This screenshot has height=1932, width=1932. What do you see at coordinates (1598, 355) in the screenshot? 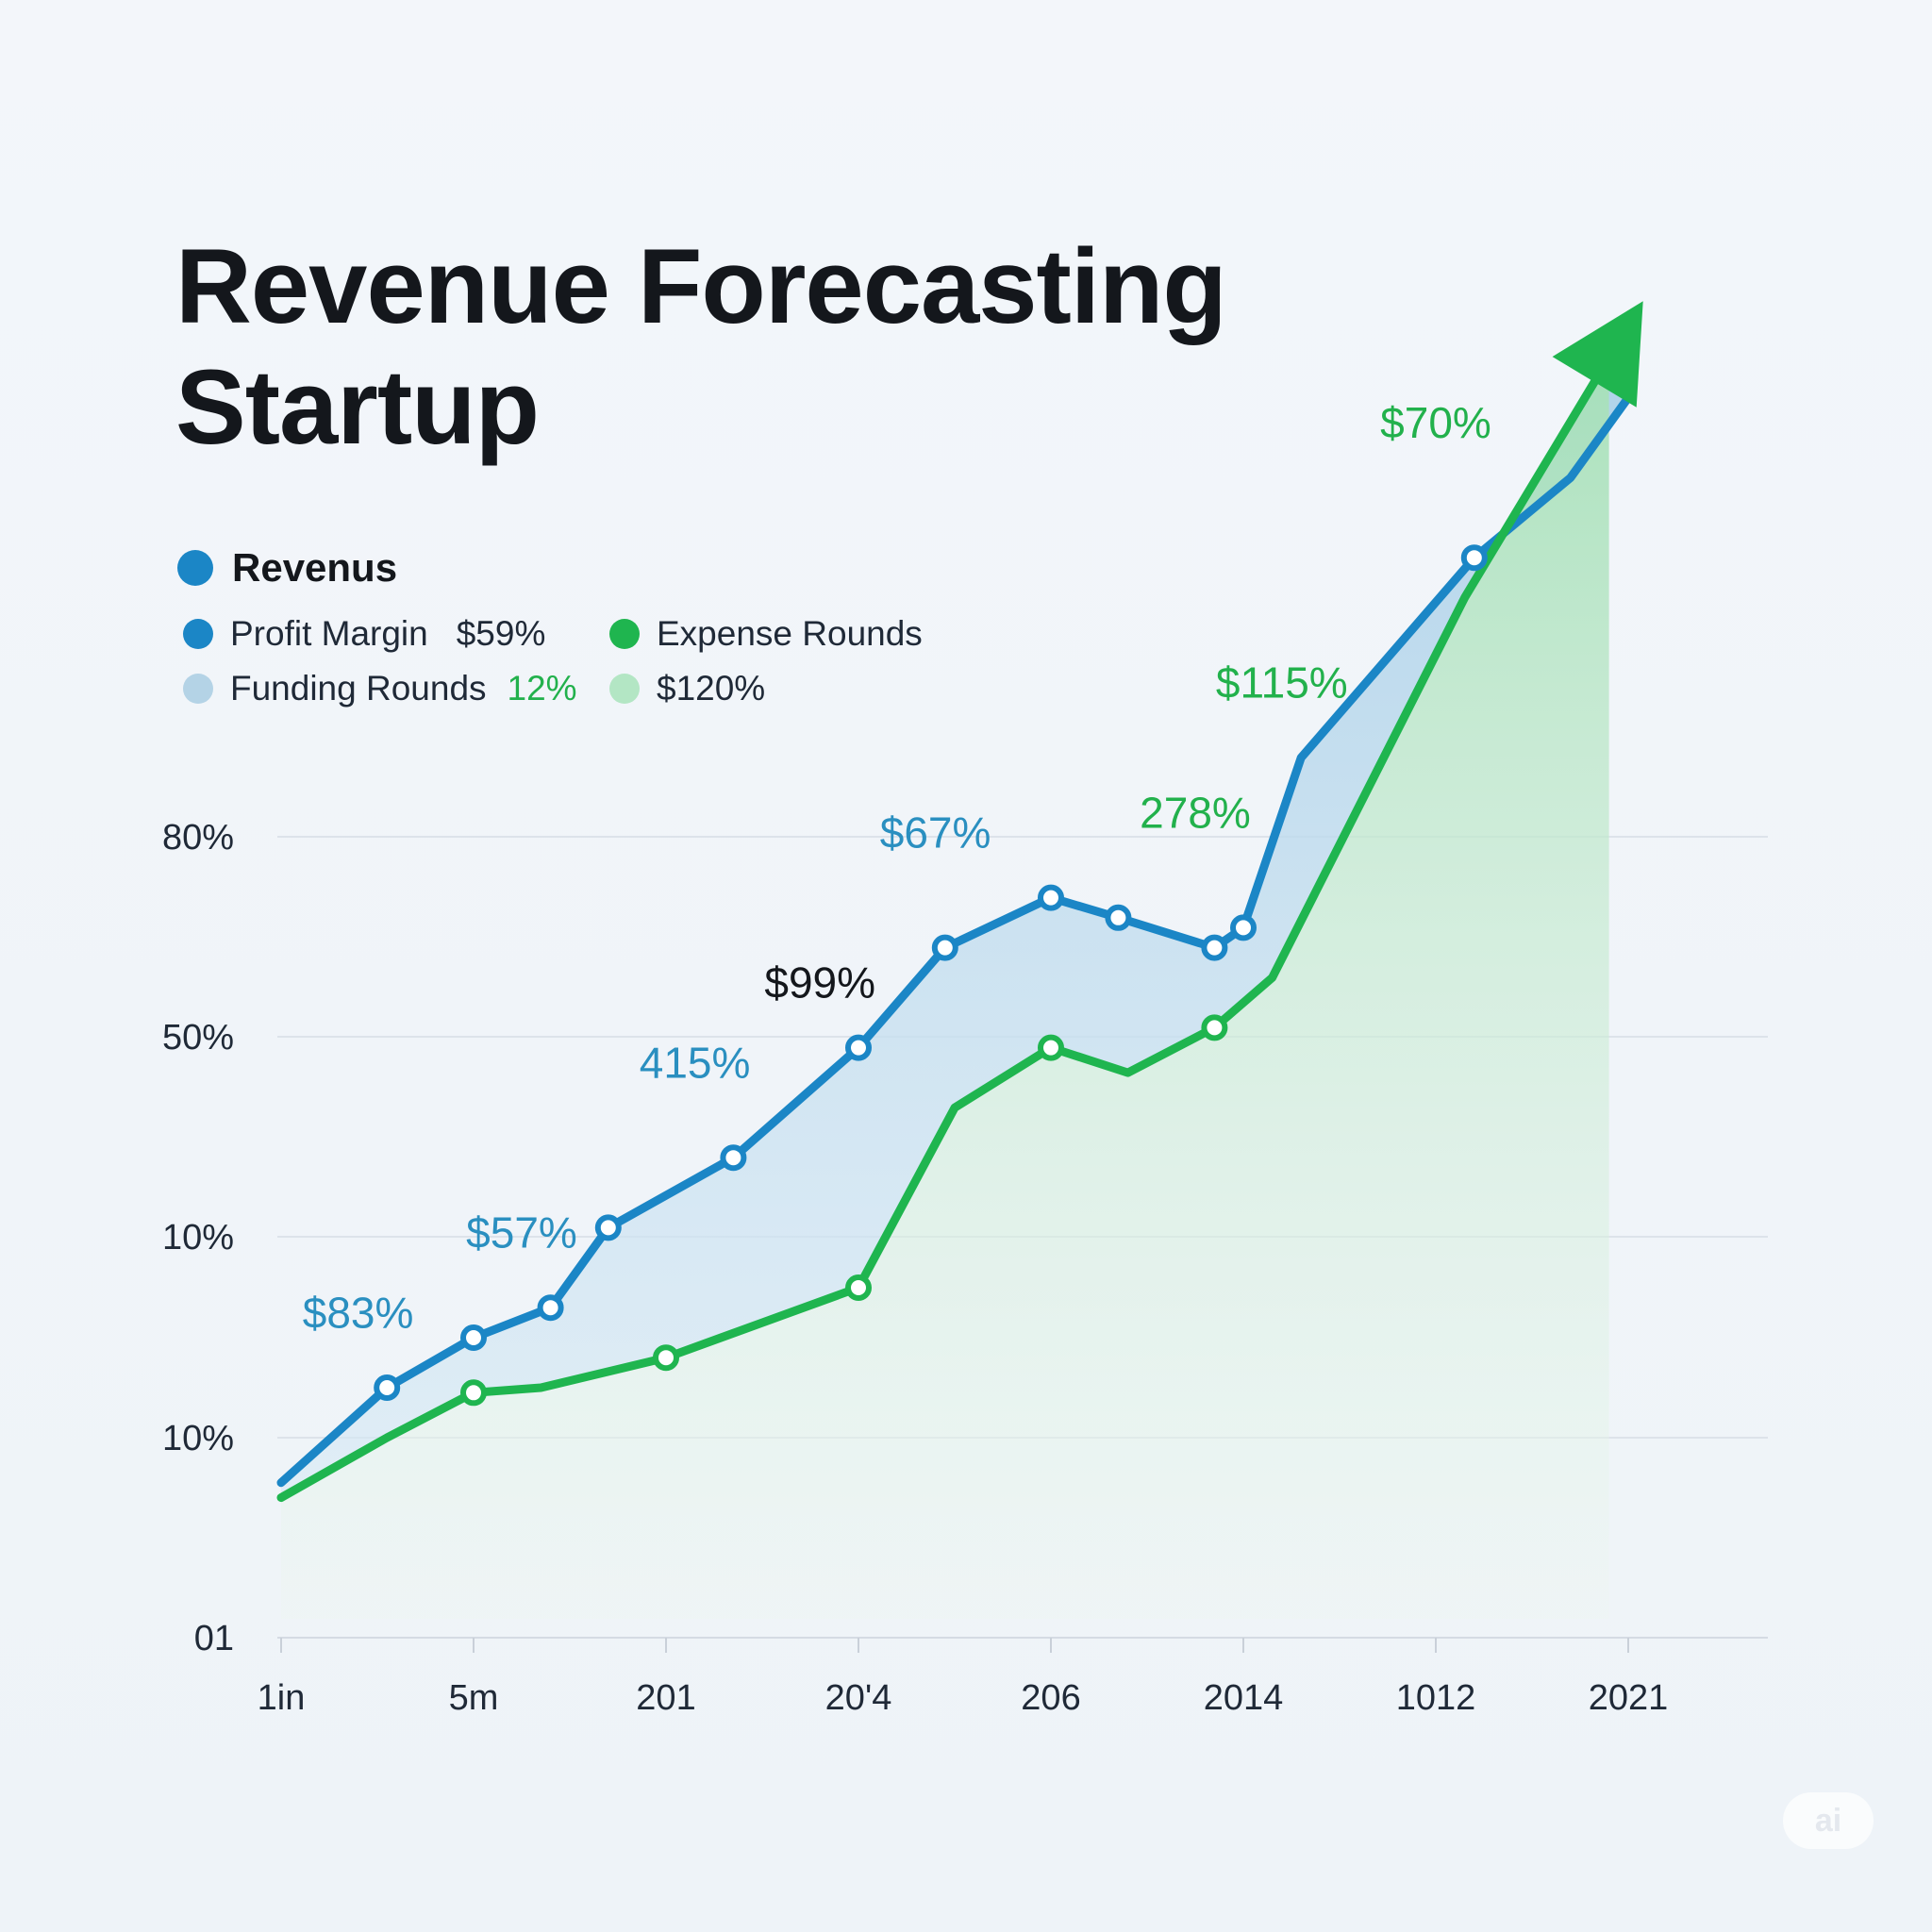
I see `trend-arrow-head` at bounding box center [1598, 355].